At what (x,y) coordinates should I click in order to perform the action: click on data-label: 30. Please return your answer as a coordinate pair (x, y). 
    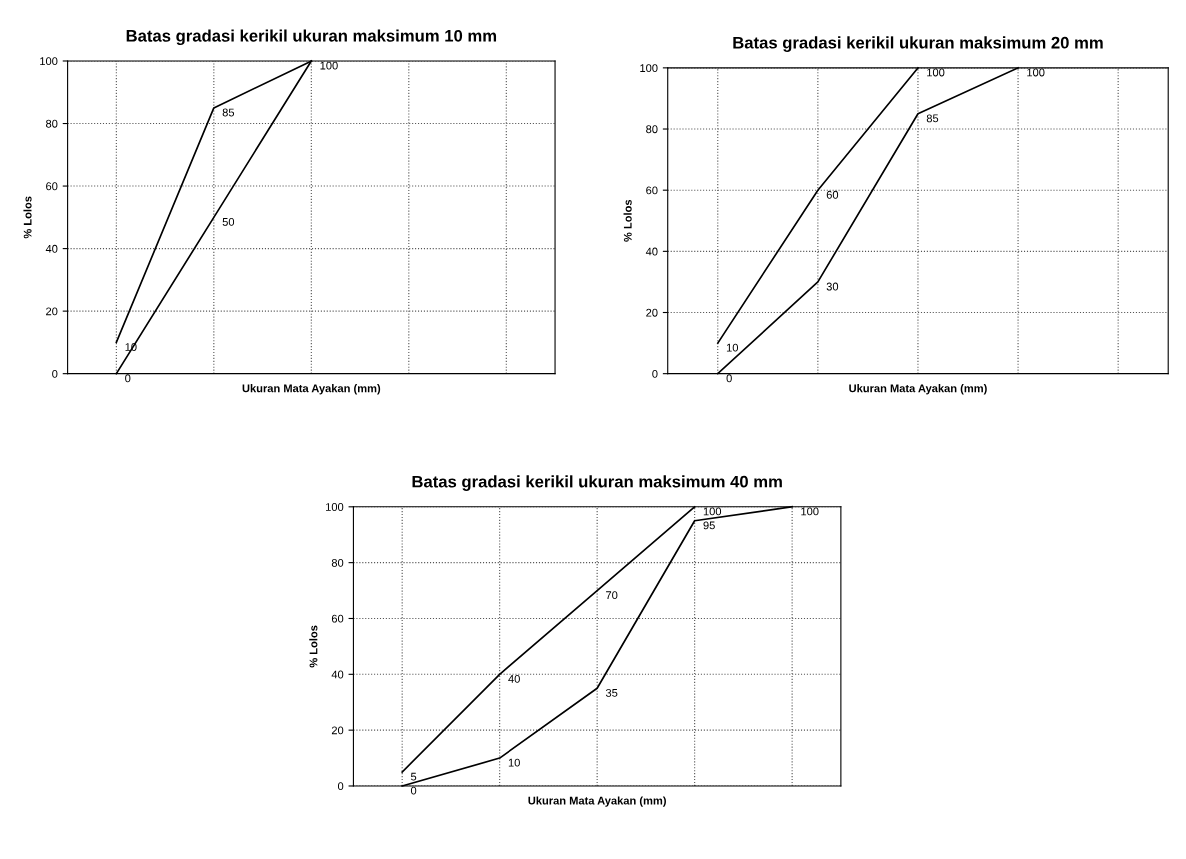
    Looking at the image, I should click on (832, 286).